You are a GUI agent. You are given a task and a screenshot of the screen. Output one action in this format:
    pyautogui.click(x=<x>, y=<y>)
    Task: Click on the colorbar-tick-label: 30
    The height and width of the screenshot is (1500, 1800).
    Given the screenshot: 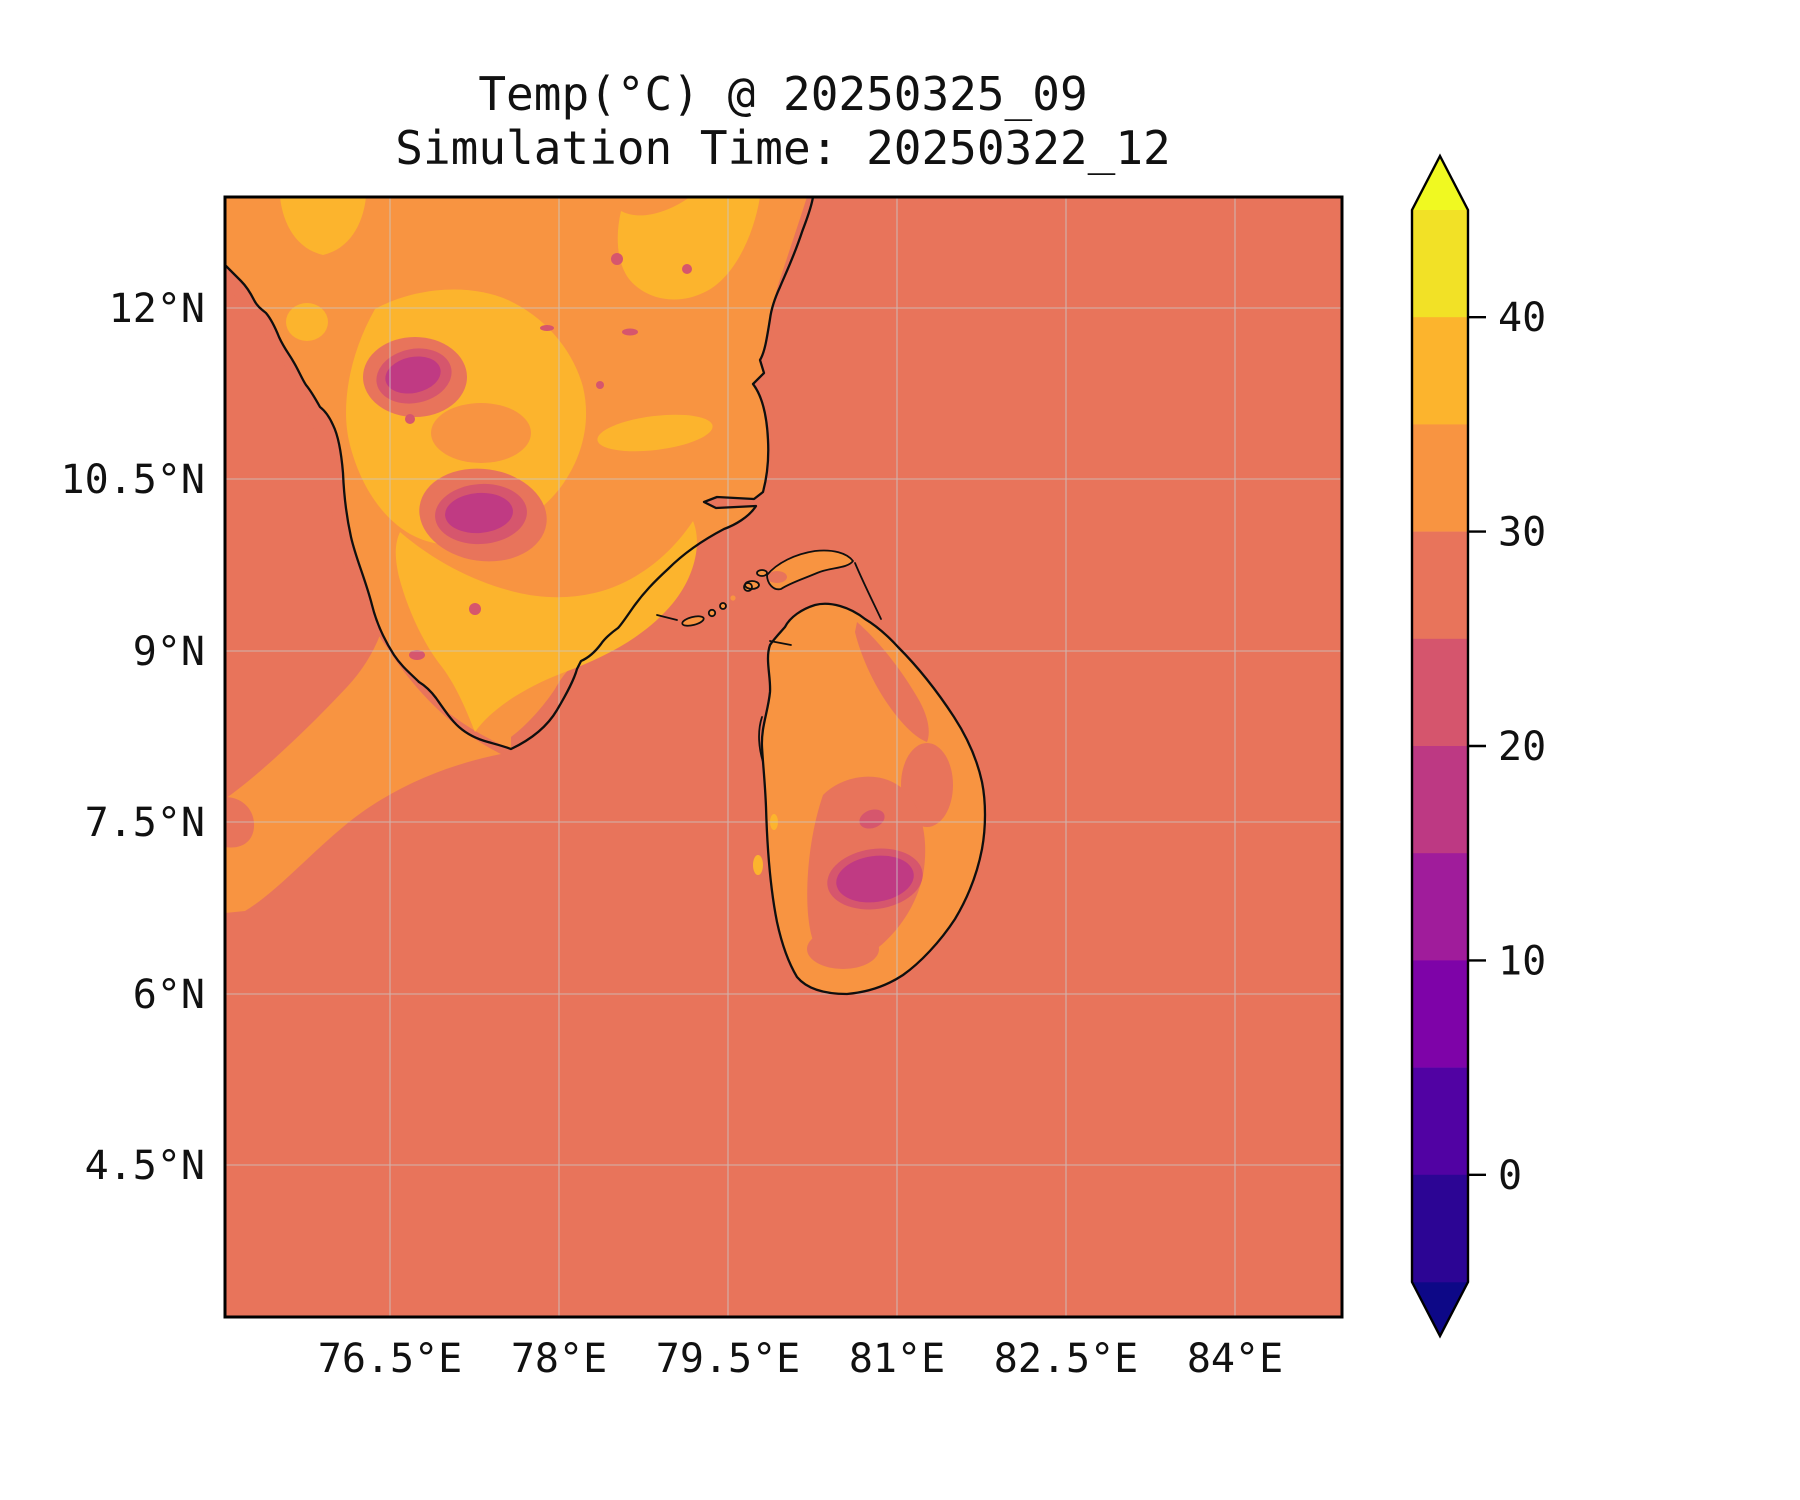 What is the action you would take?
    pyautogui.click(x=1522, y=533)
    